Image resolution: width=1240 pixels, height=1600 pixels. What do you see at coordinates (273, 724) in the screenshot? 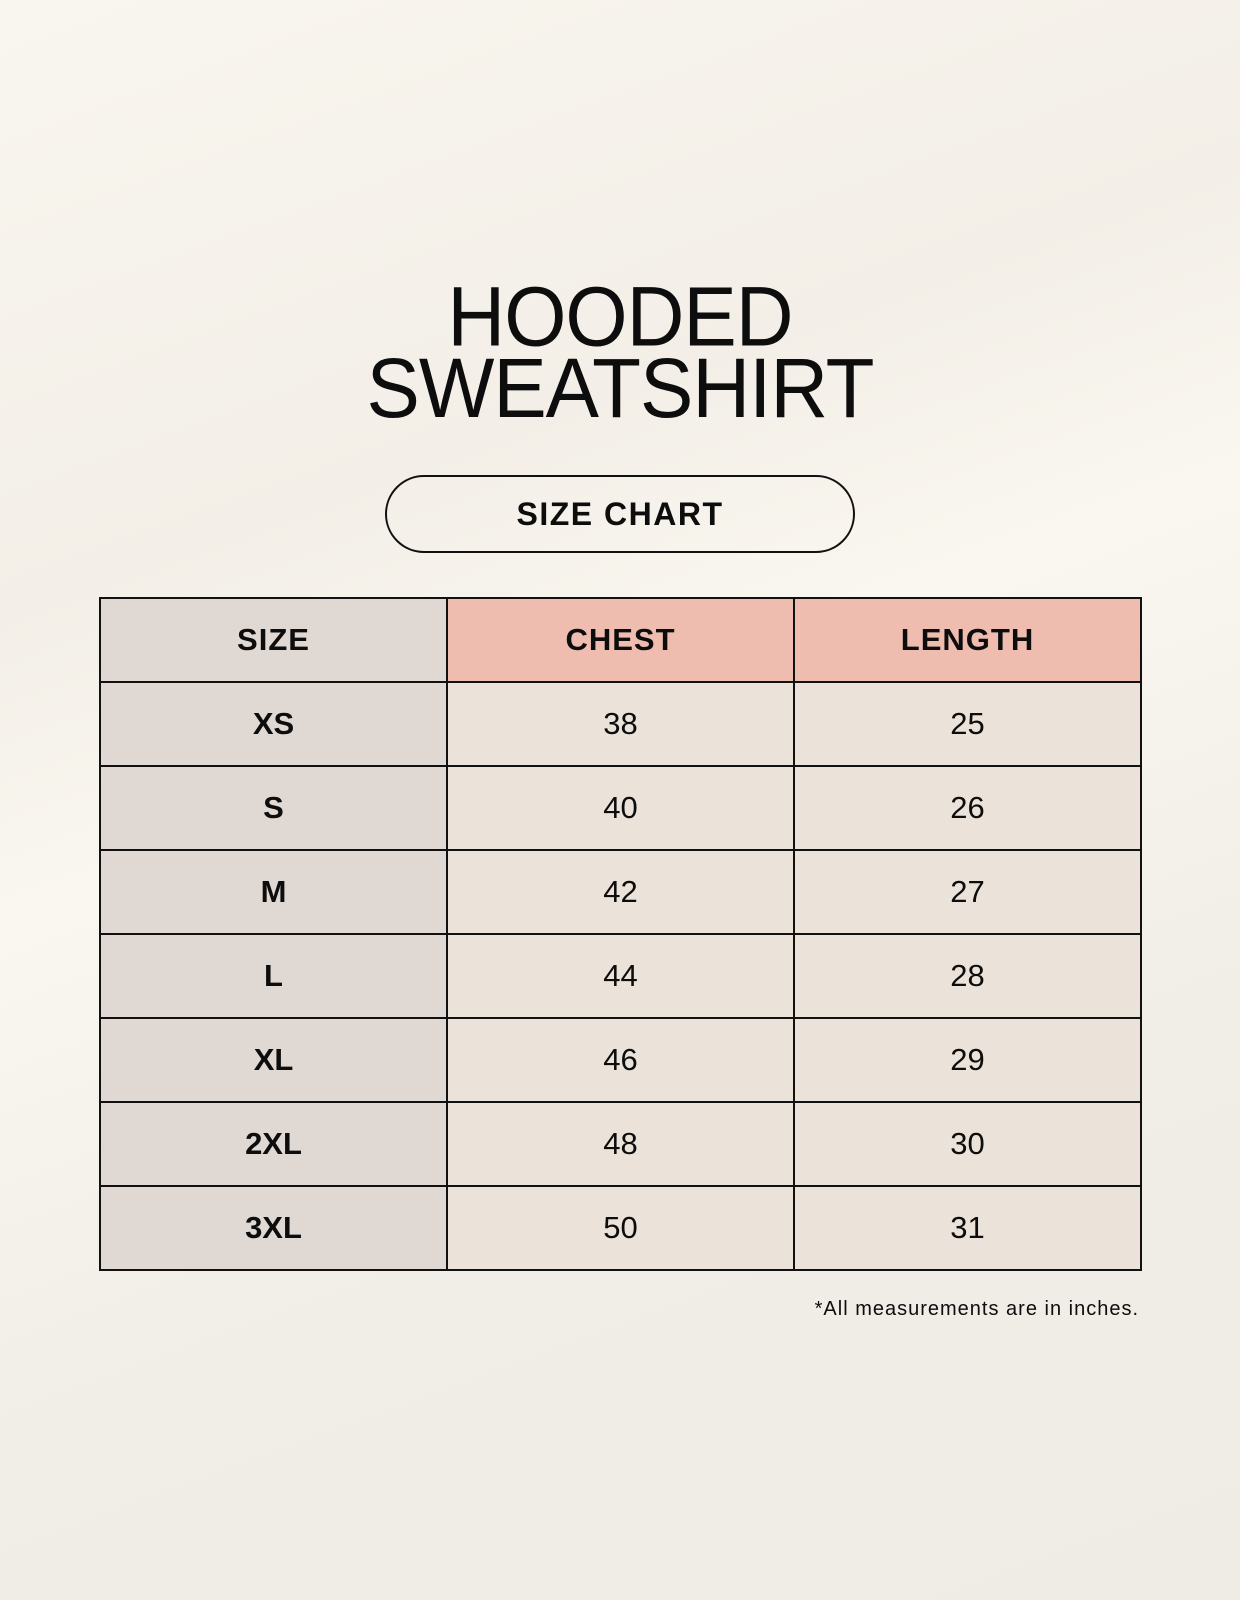
I see `cell-size: XS` at bounding box center [273, 724].